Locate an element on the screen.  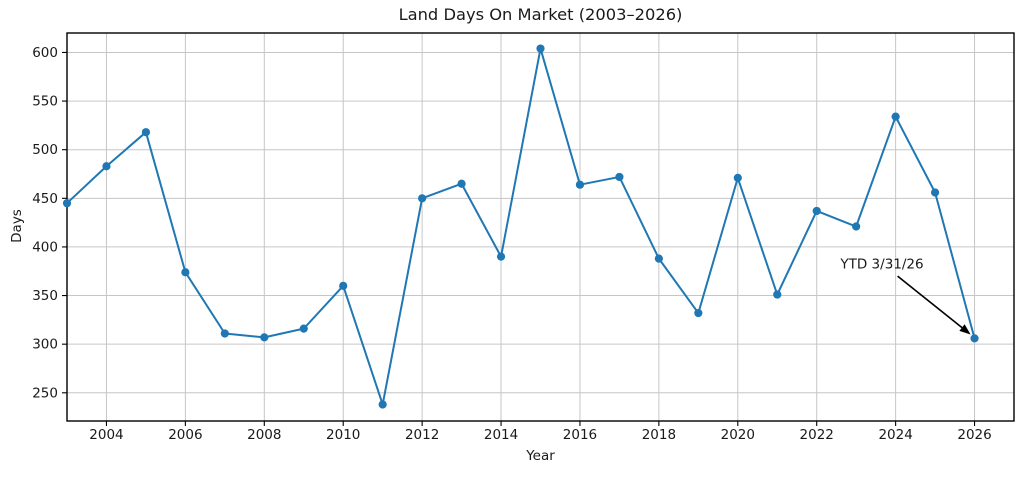
data-point-2012 is located at coordinates (422, 198).